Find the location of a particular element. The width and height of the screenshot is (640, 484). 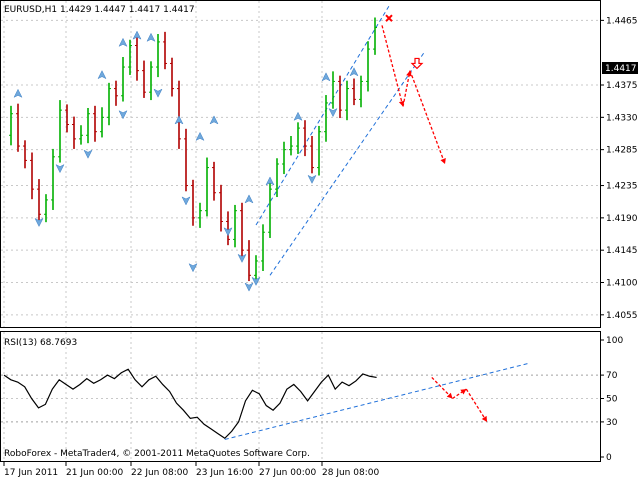

rsi-tick-label: 70 is located at coordinates (612, 376).